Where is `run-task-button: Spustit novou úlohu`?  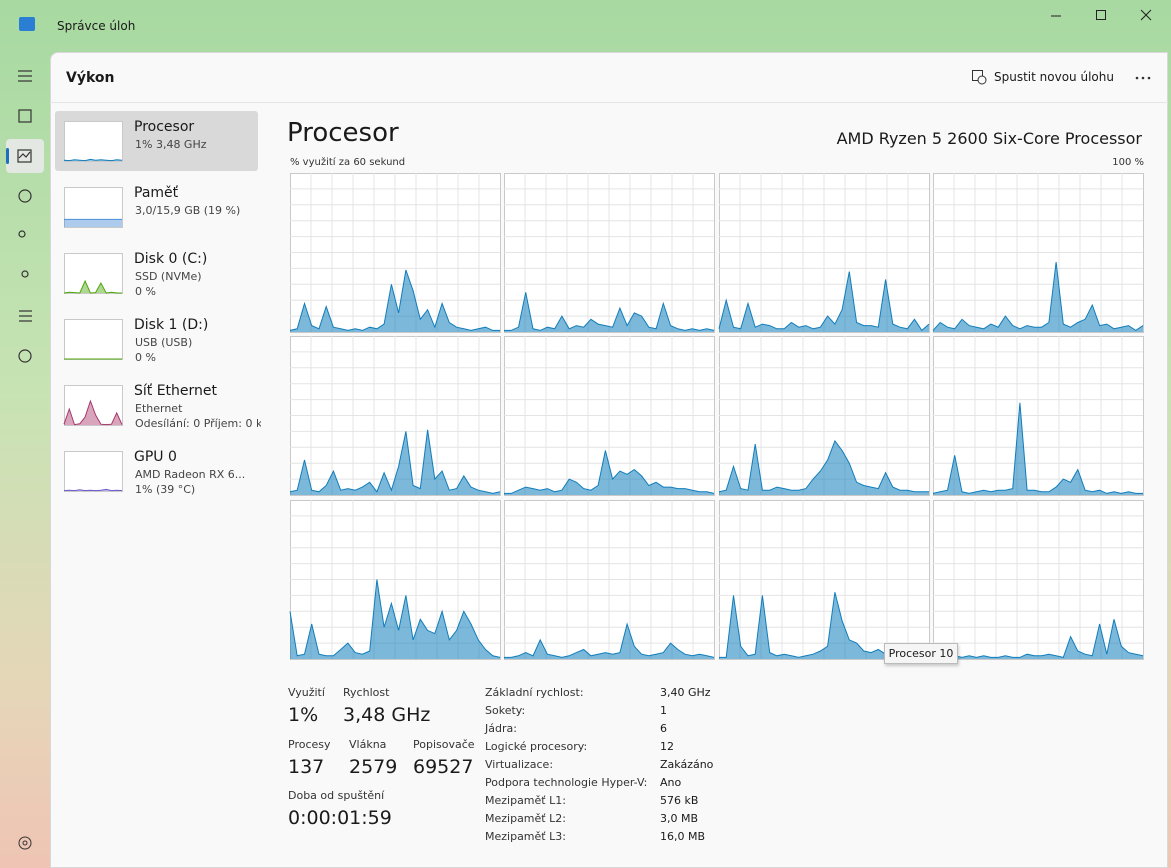 run-task-button: Spustit novou úlohu is located at coordinates (1054, 77).